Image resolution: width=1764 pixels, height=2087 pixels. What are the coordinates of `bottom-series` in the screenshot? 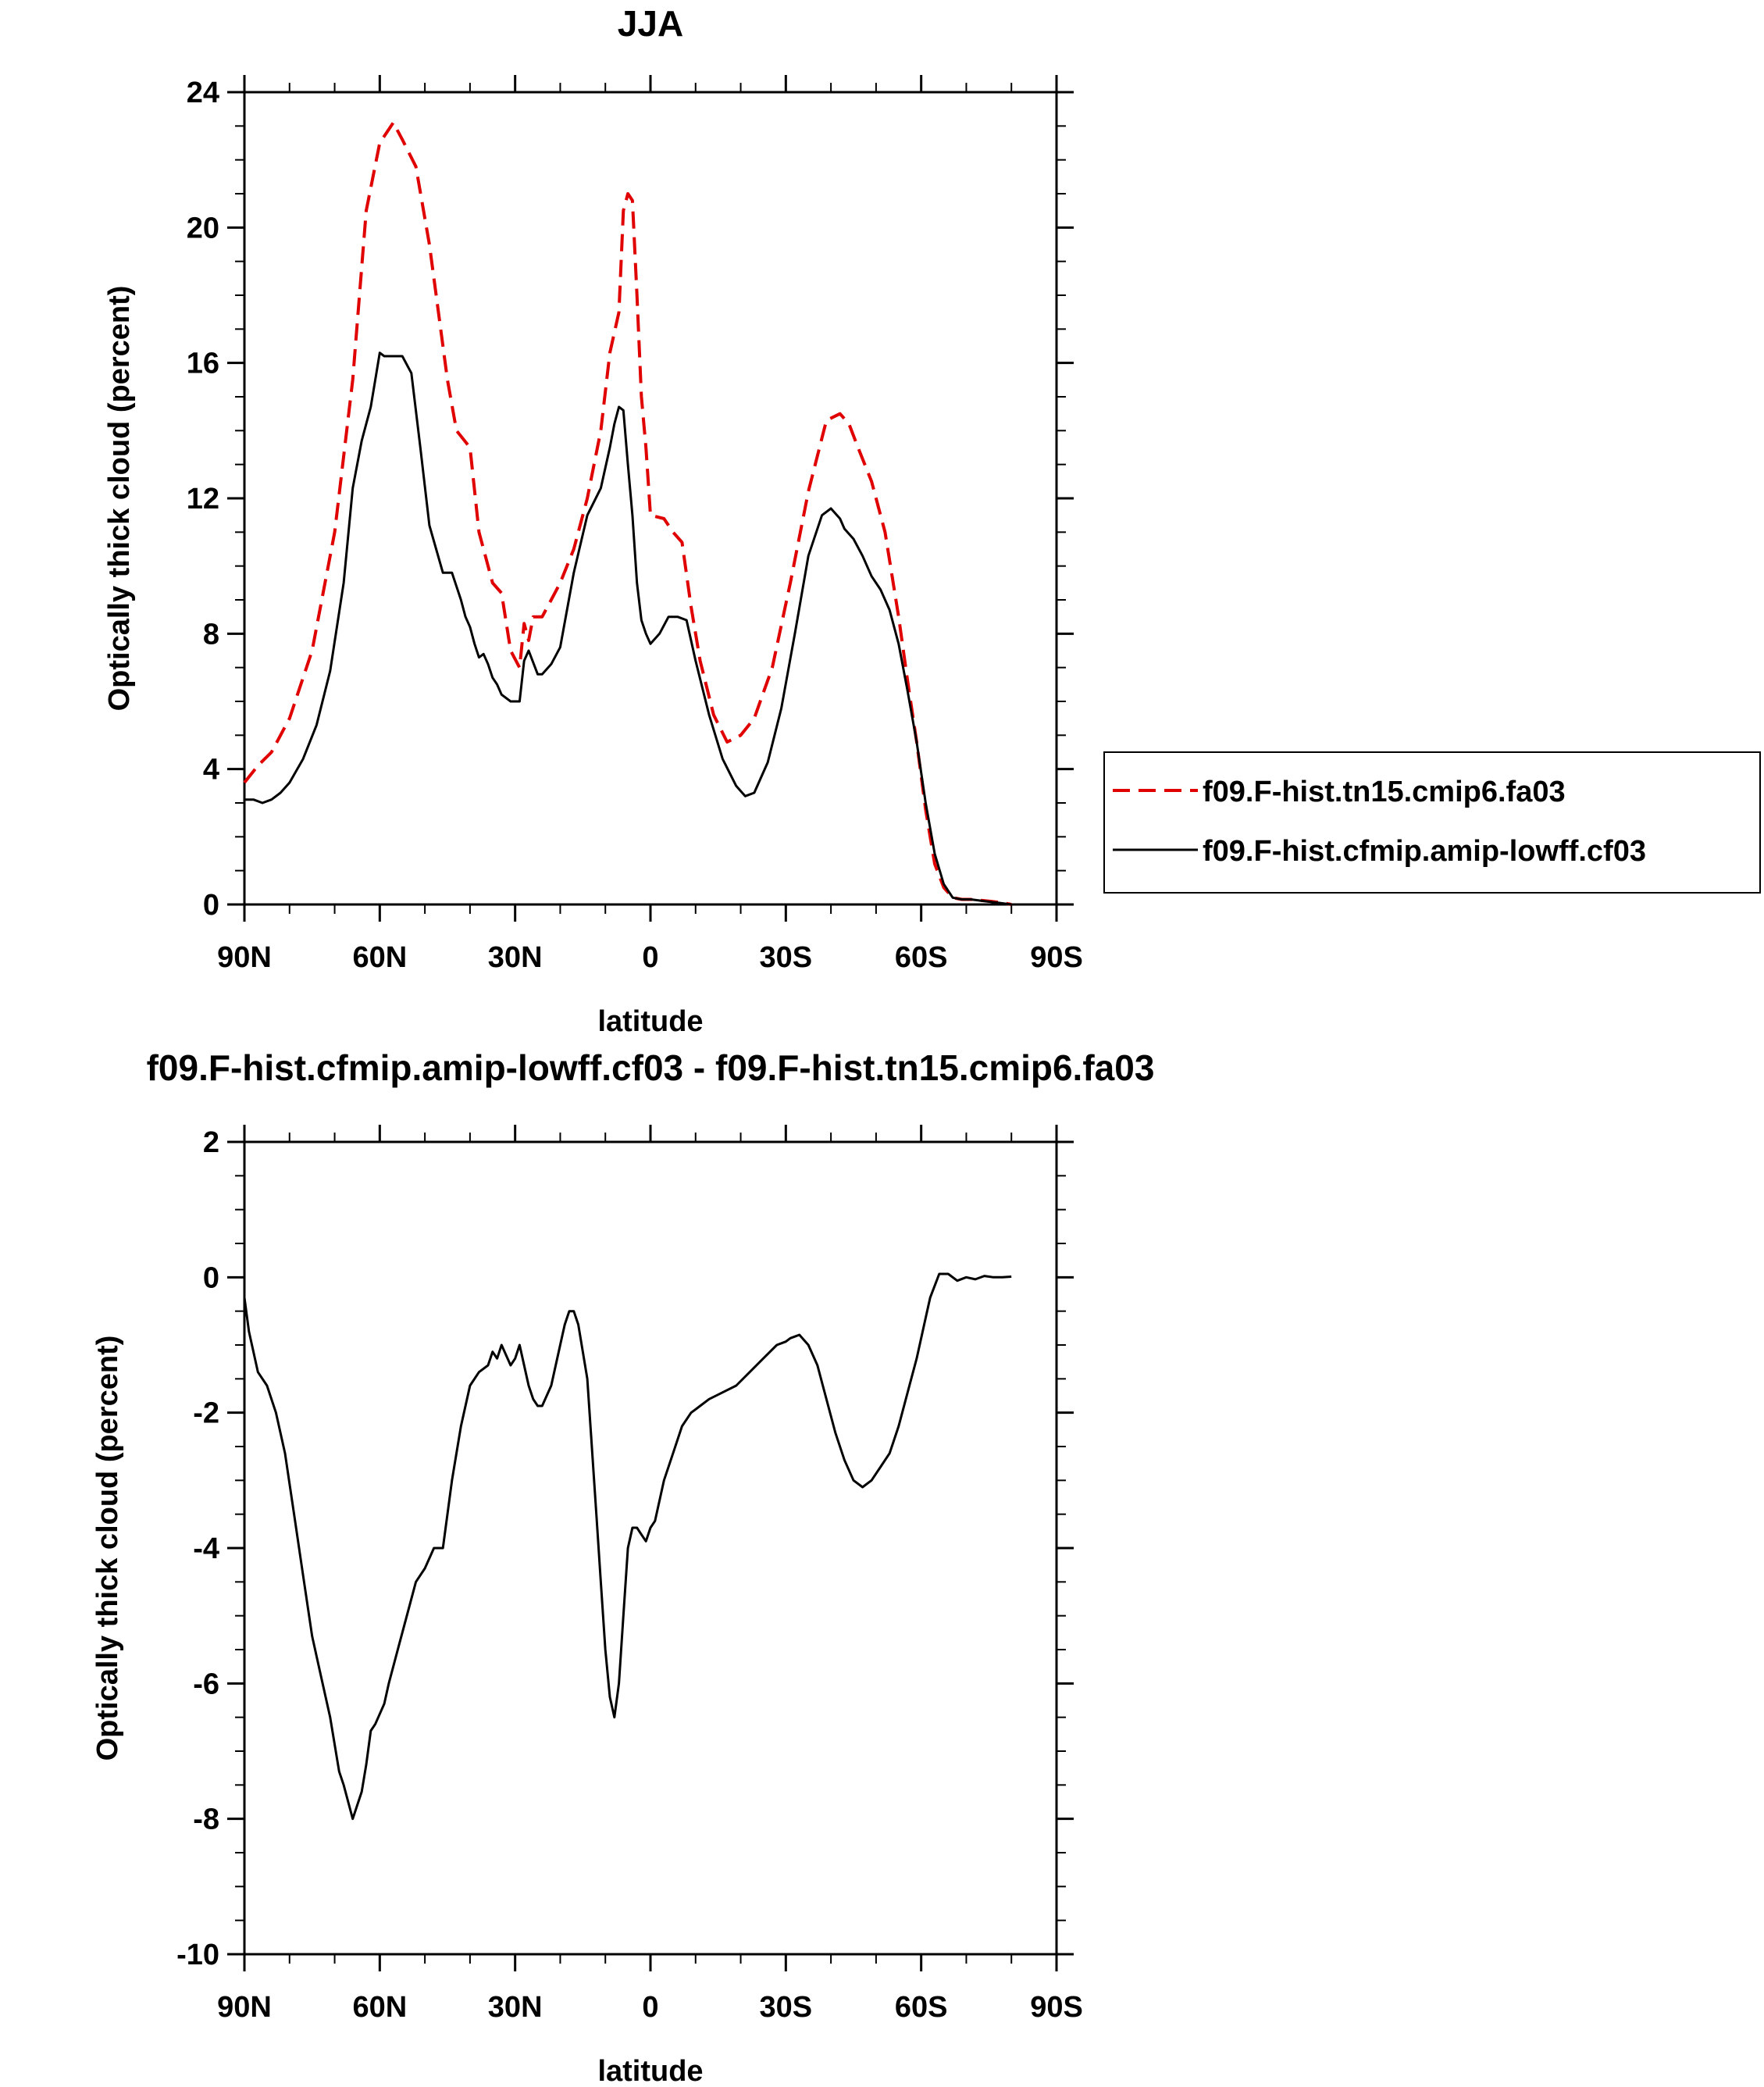 It's located at (627, 1546).